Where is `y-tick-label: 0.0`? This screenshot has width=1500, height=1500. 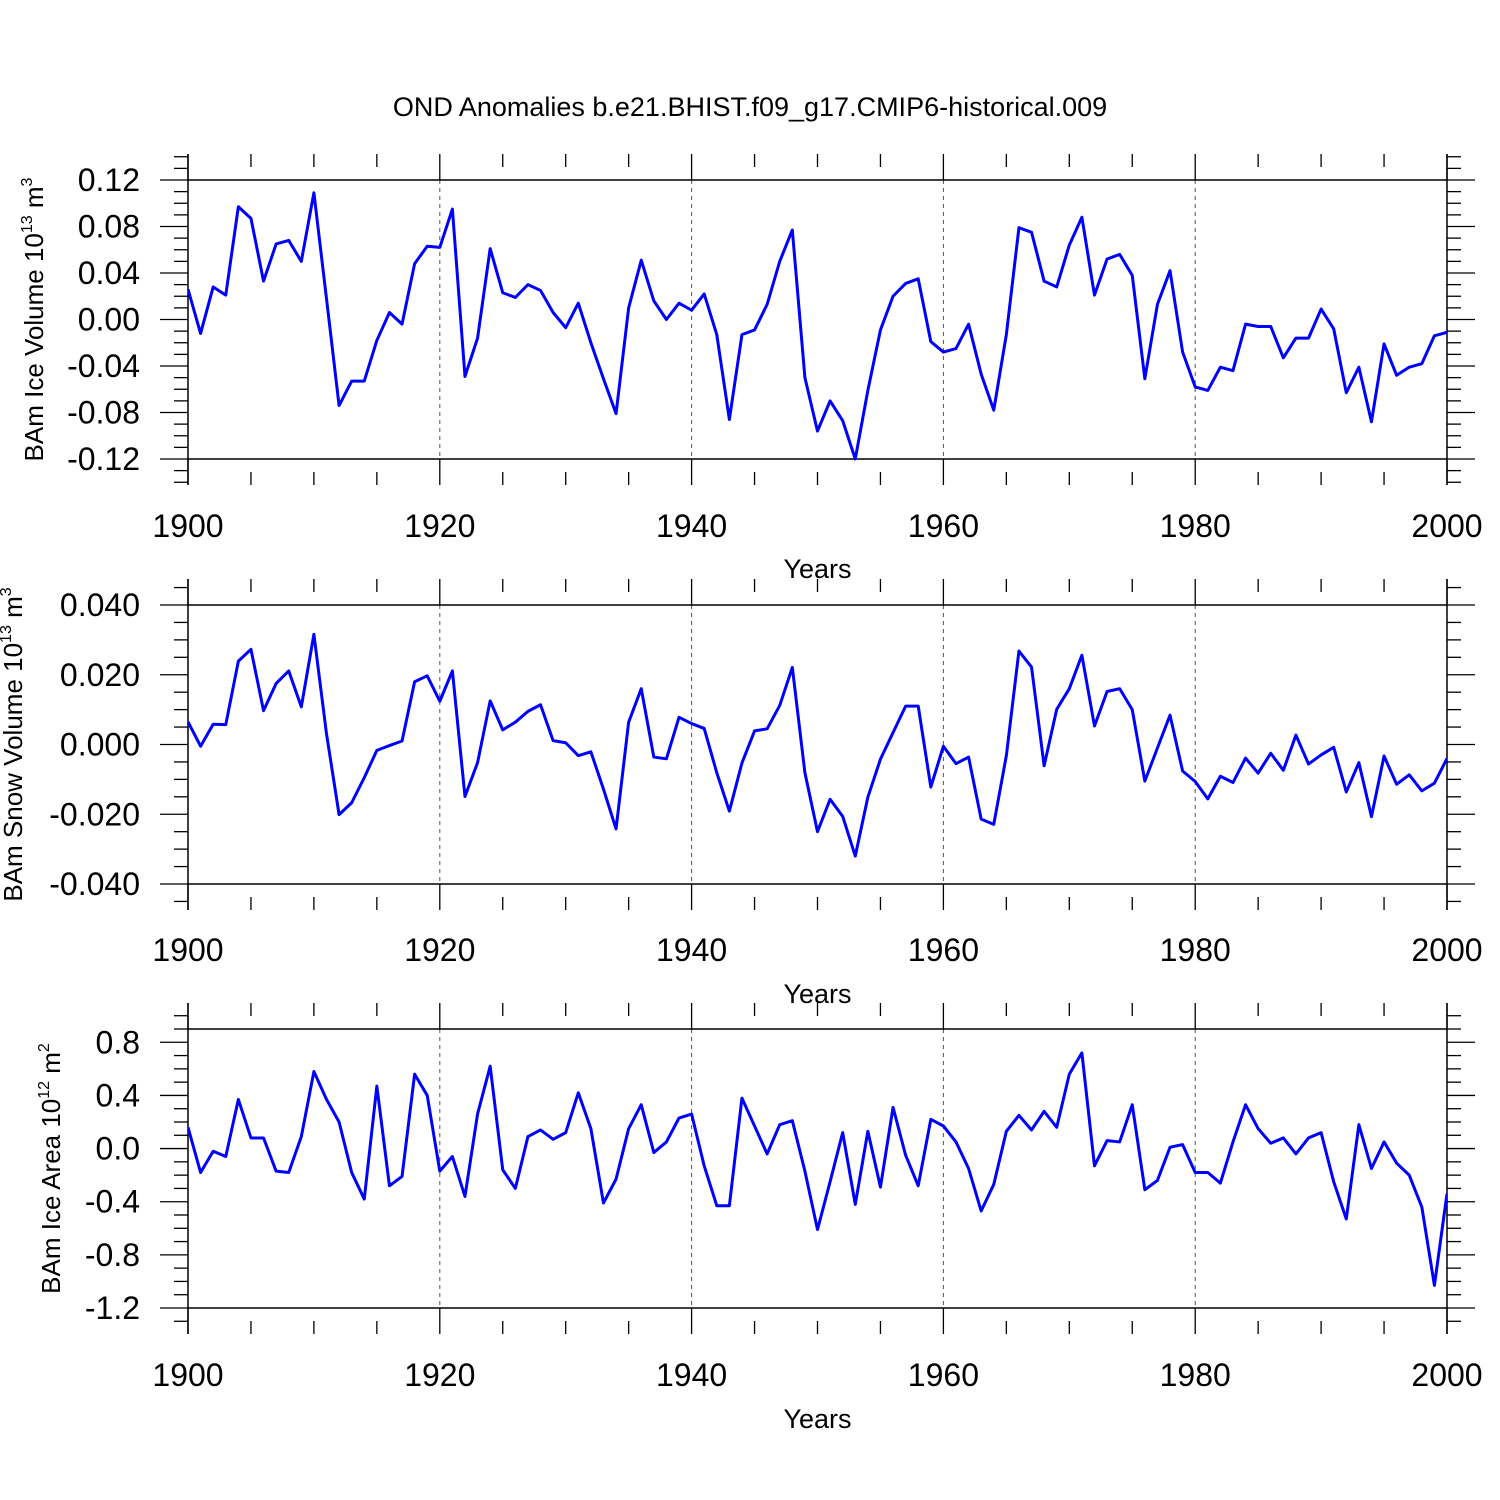 y-tick-label: 0.0 is located at coordinates (118, 1149).